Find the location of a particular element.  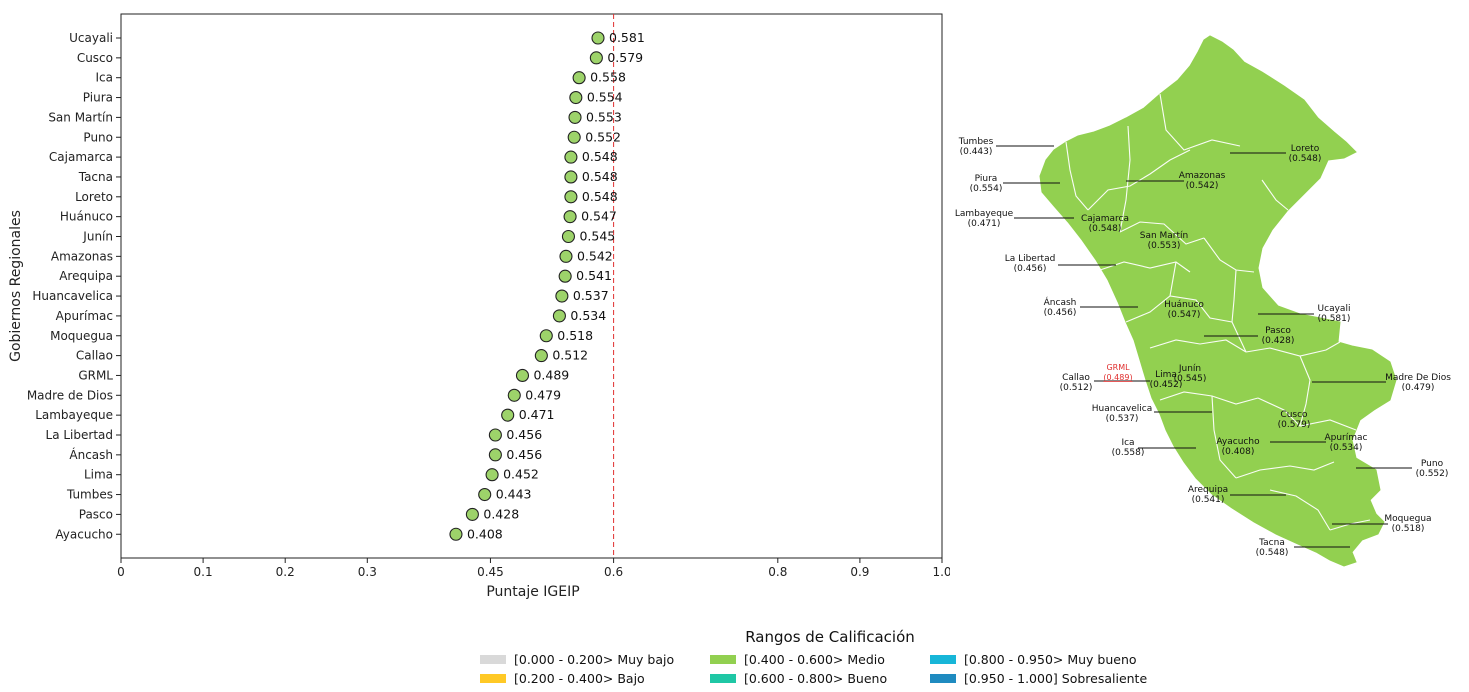

x-tick-label: 0.8 is located at coordinates (777, 572).